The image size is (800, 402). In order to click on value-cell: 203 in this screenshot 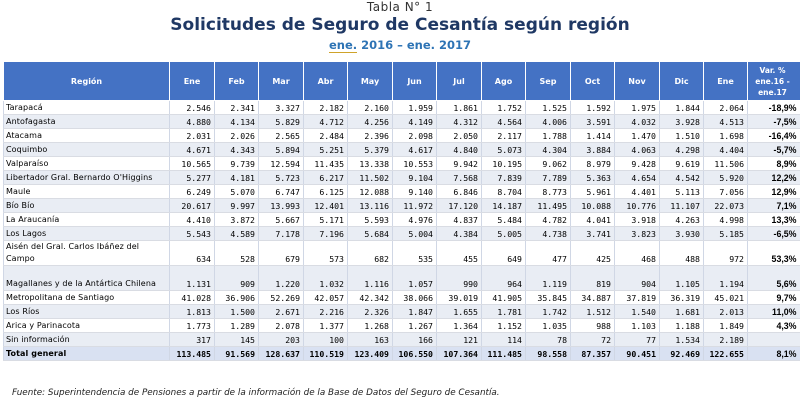, I will do `click(281, 339)`.